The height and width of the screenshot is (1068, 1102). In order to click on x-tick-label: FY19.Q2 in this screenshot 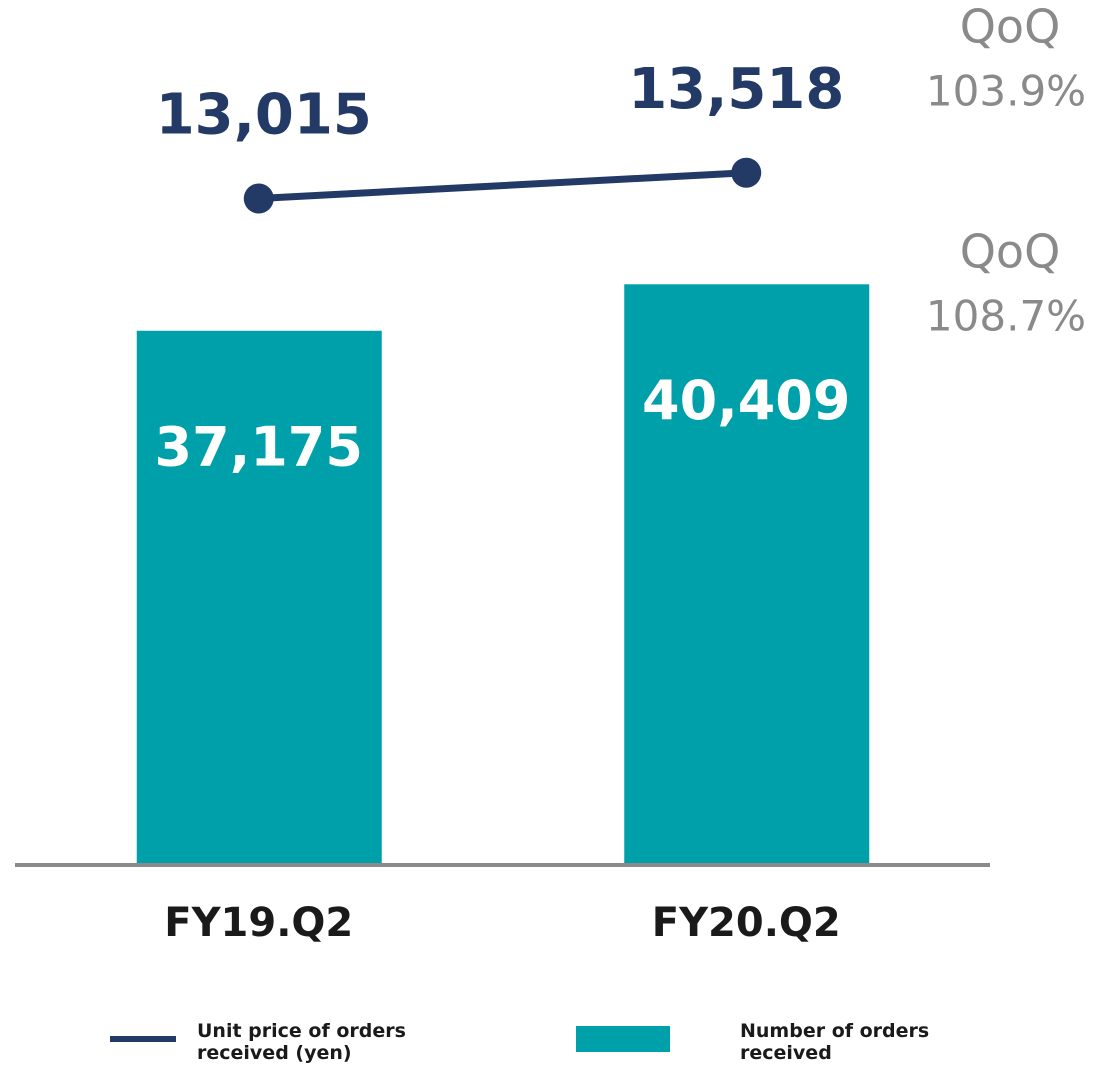, I will do `click(258, 923)`.